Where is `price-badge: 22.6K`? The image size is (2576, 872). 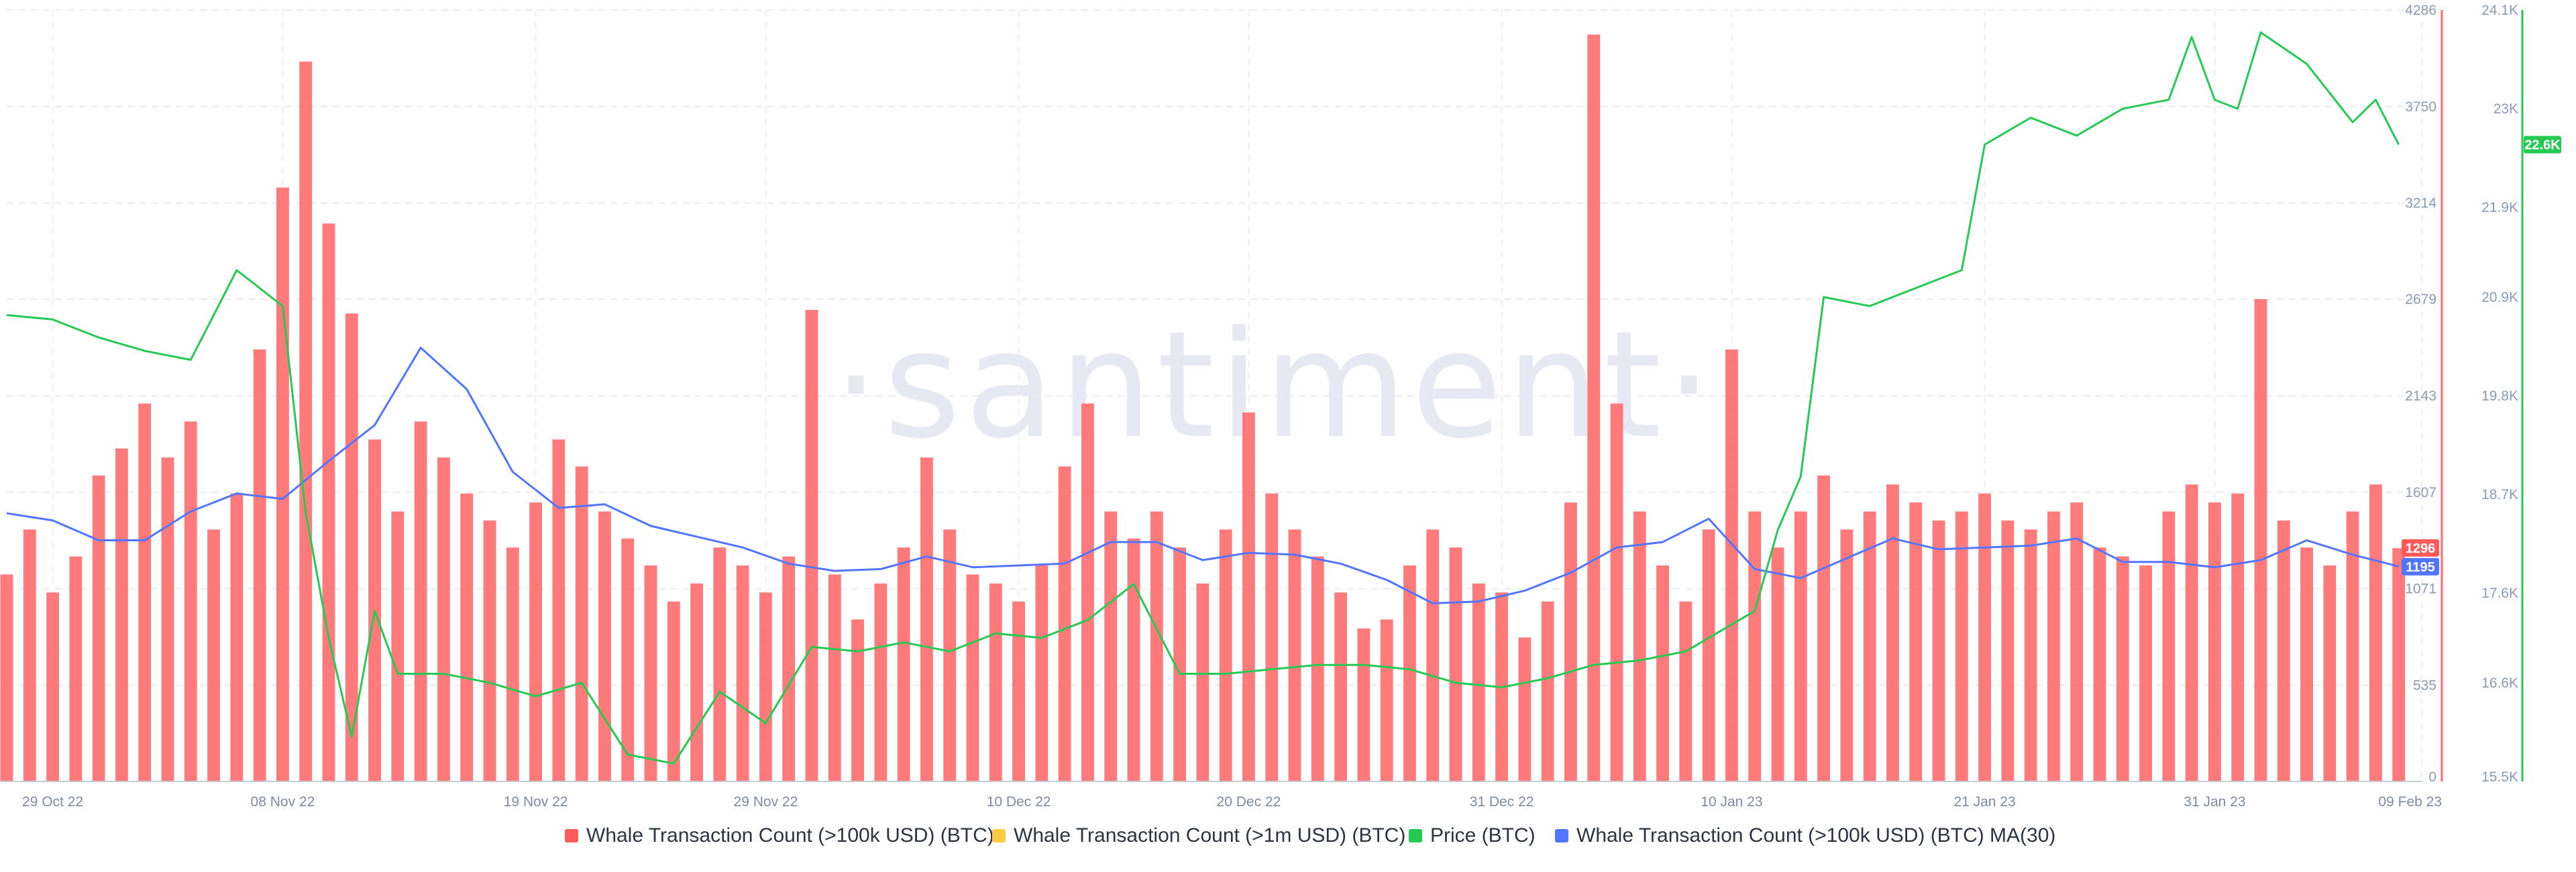 price-badge: 22.6K is located at coordinates (2542, 145).